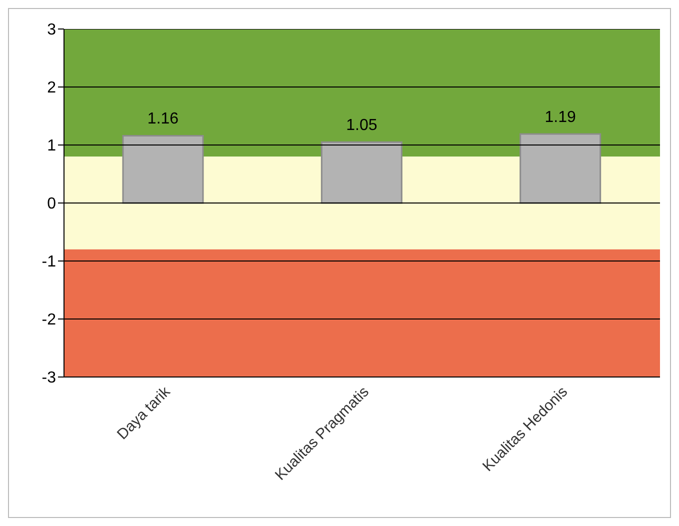 The width and height of the screenshot is (679, 526). What do you see at coordinates (51, 30) in the screenshot?
I see `y-tick-label: 3` at bounding box center [51, 30].